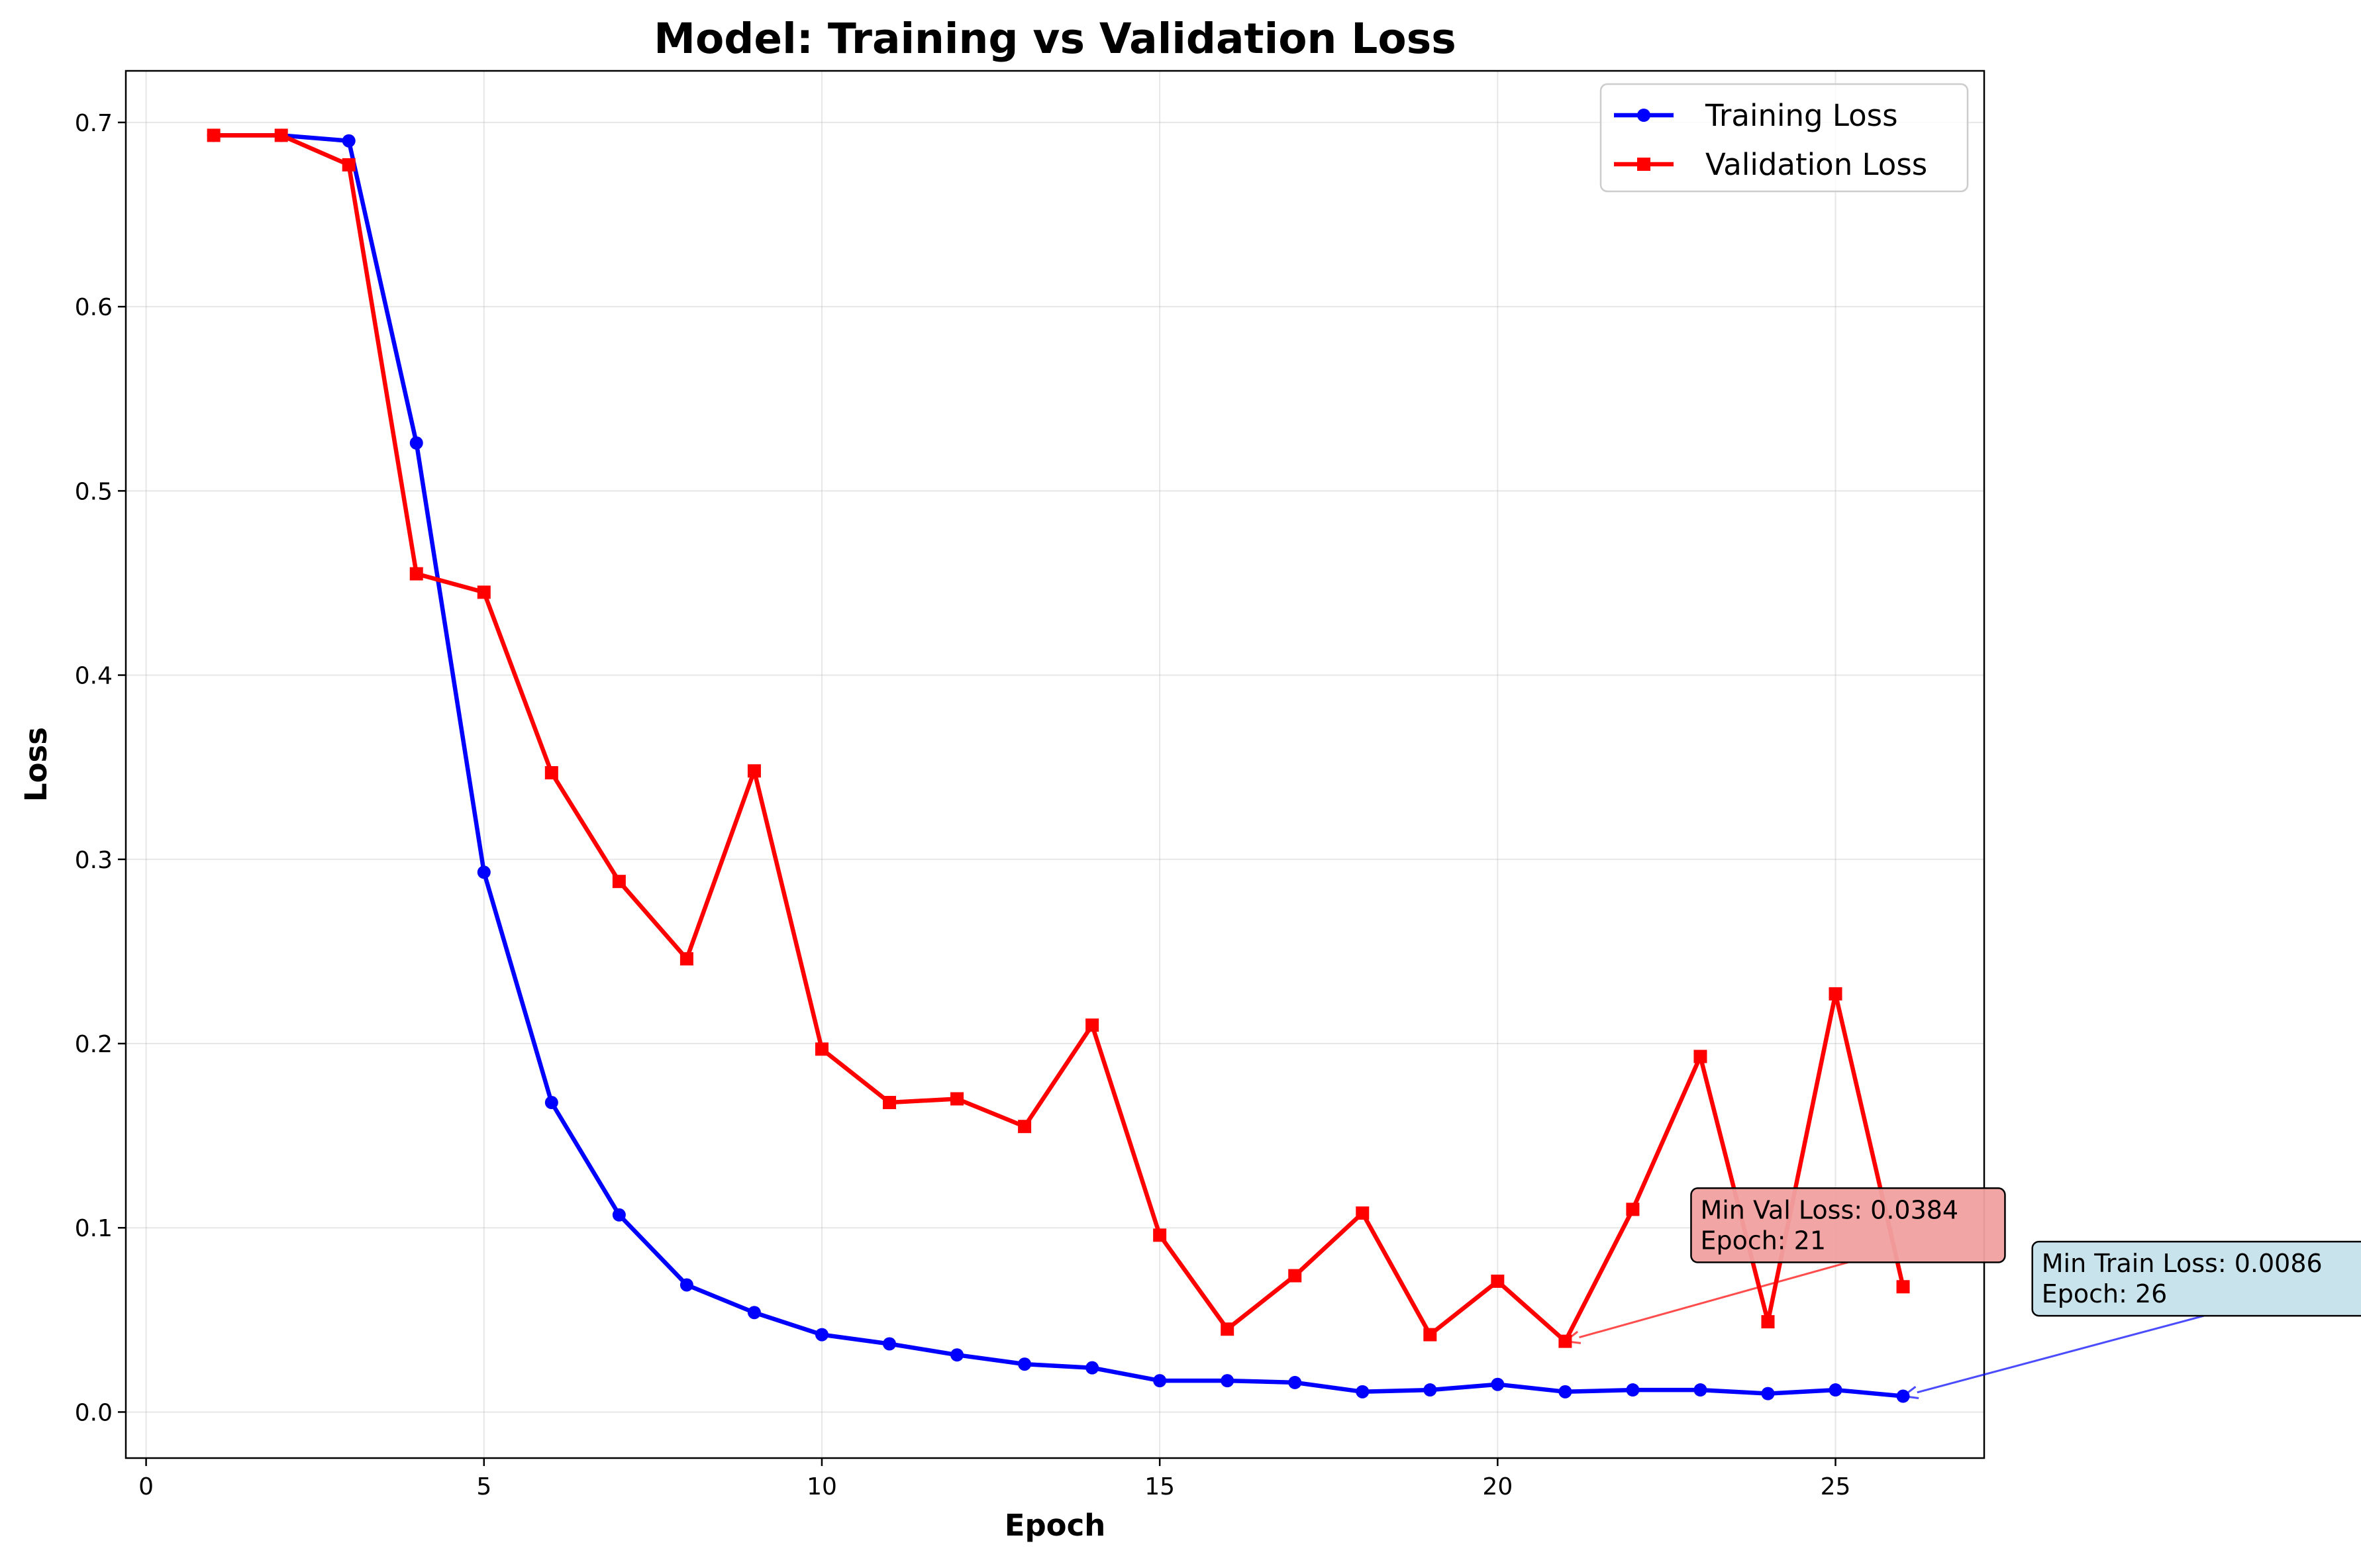 The width and height of the screenshot is (2361, 1568). I want to click on y-tick-label: 0.6, so click(94, 307).